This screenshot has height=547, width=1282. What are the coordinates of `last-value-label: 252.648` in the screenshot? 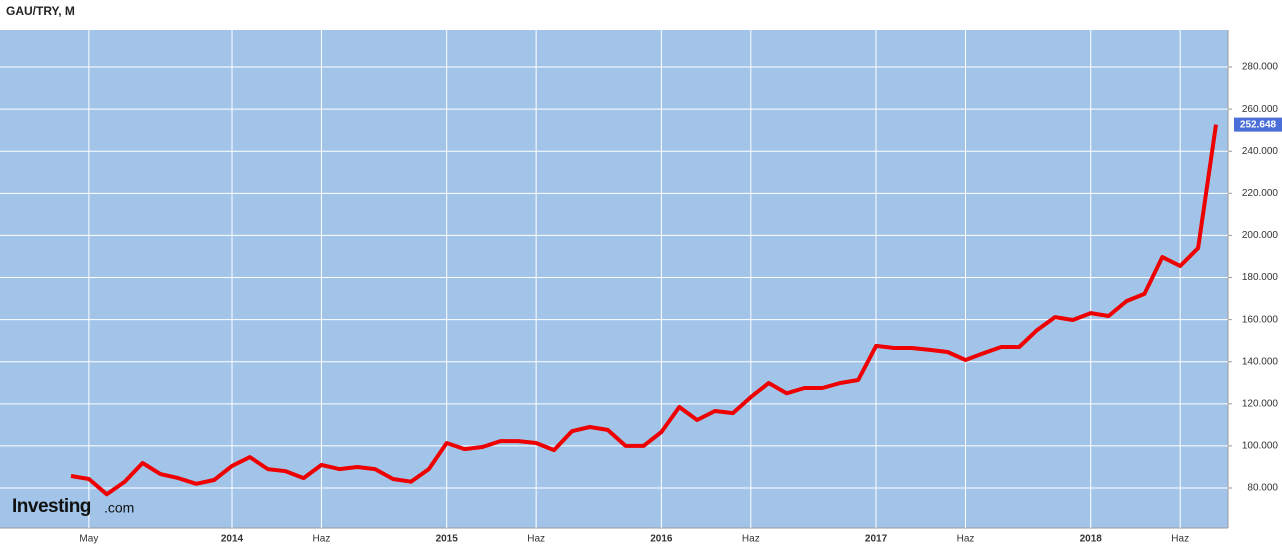 It's located at (1258, 124).